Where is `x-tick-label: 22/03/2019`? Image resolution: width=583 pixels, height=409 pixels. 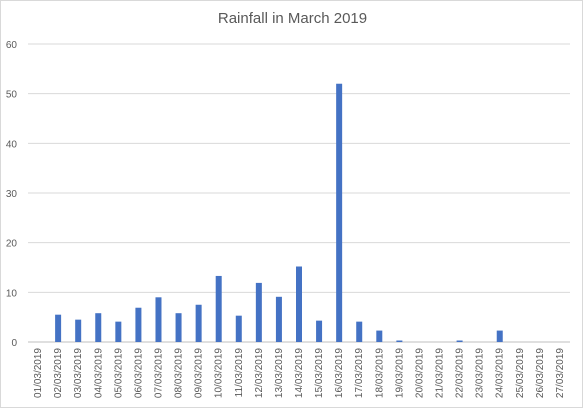
x-tick-label: 22/03/2019 is located at coordinates (460, 373).